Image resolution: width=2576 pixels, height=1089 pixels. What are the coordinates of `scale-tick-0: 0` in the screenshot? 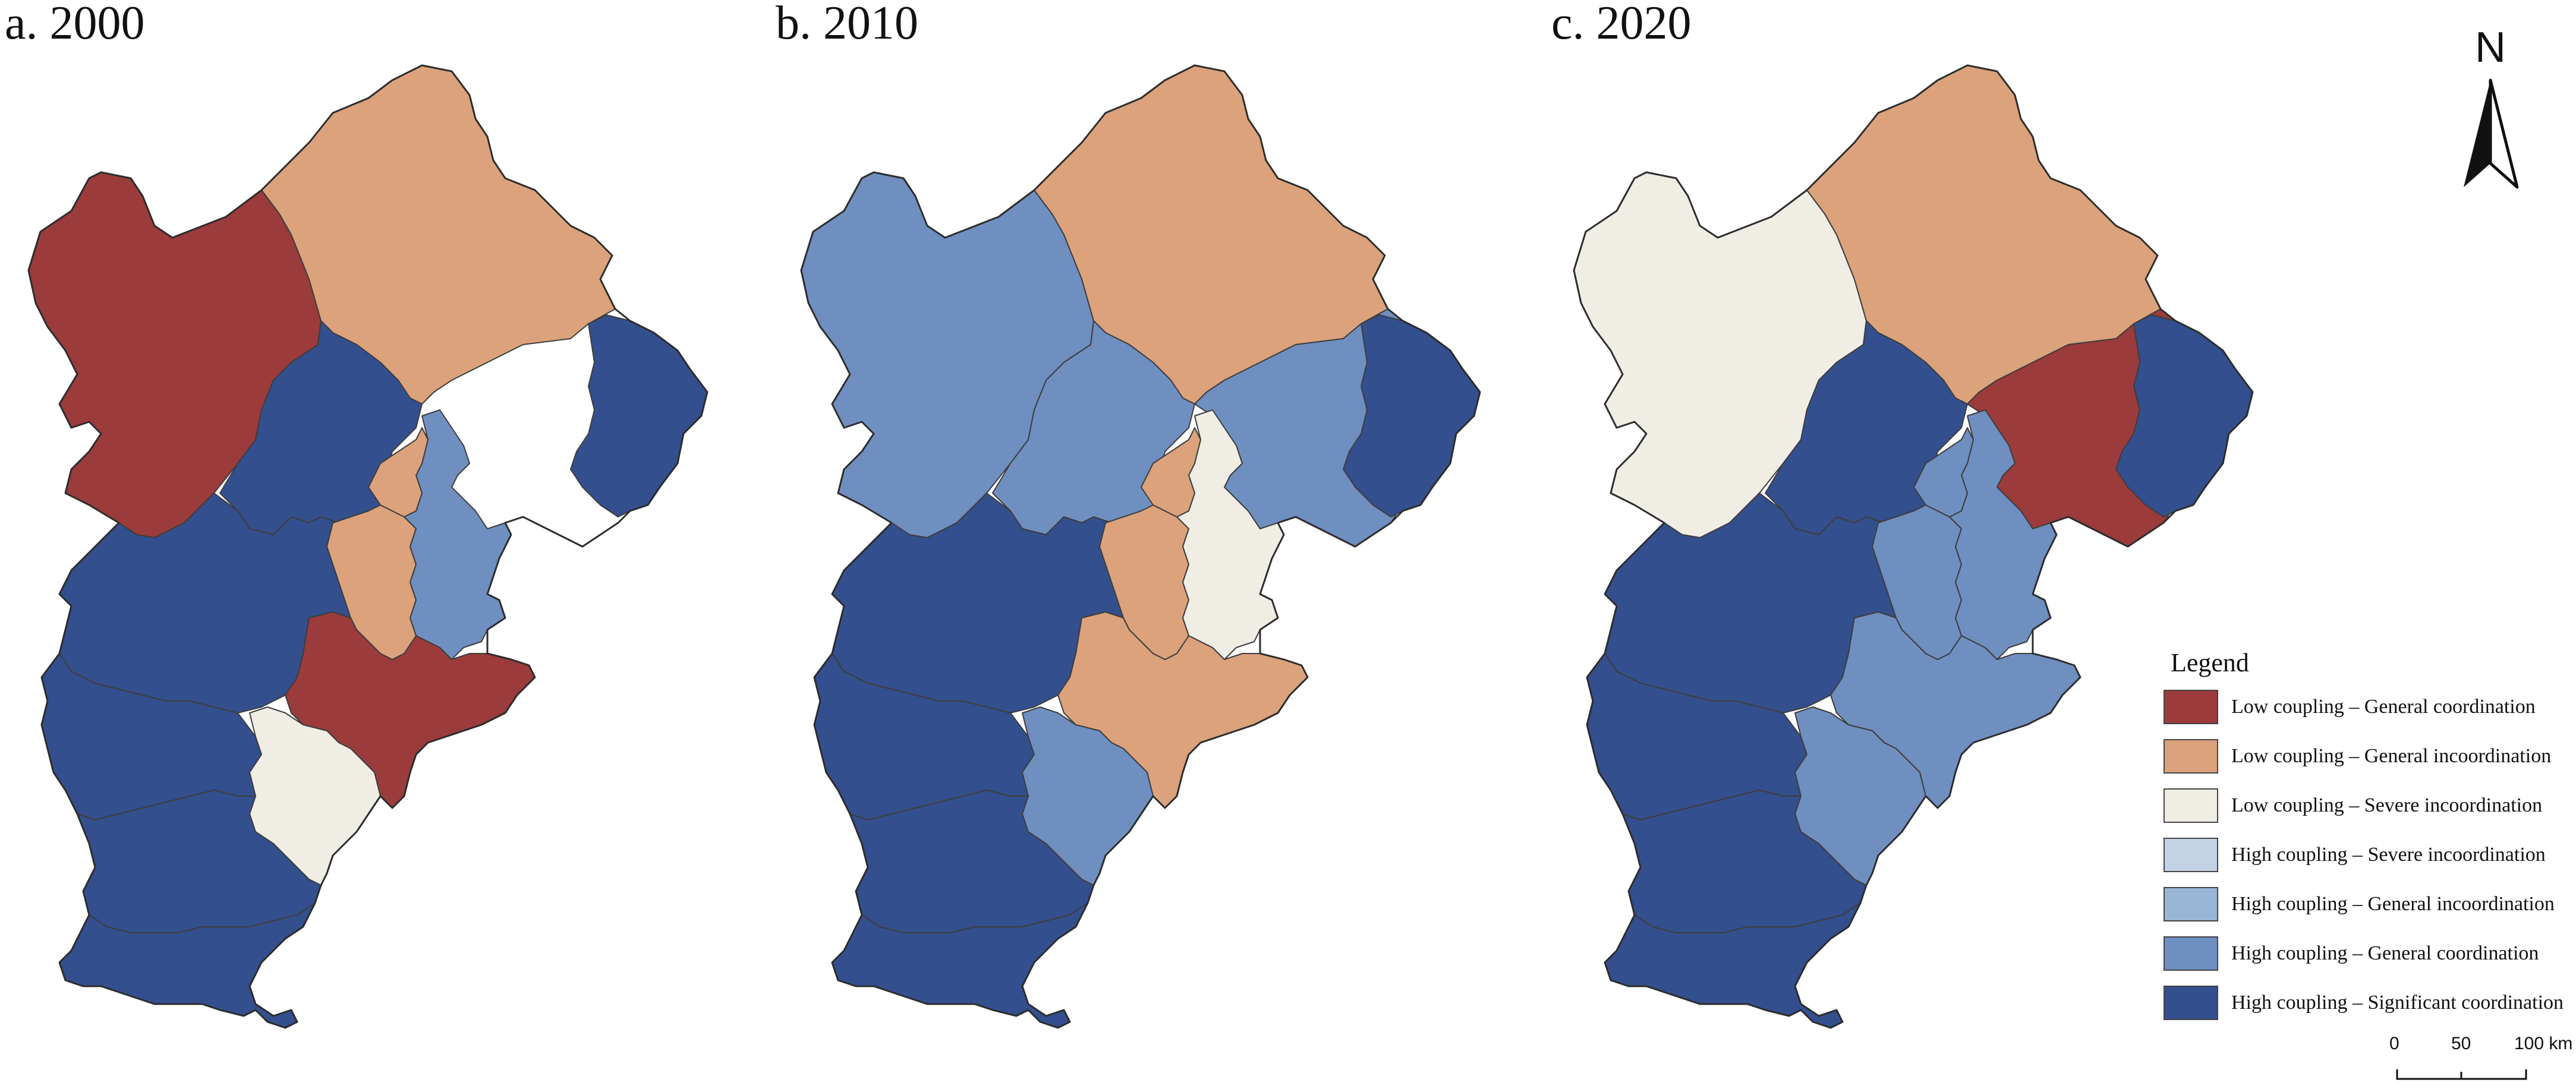 It's located at (2394, 1043).